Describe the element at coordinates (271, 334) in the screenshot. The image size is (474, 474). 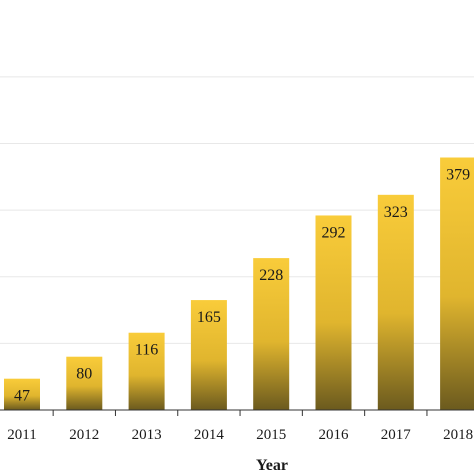
I see `bar-2015` at that location.